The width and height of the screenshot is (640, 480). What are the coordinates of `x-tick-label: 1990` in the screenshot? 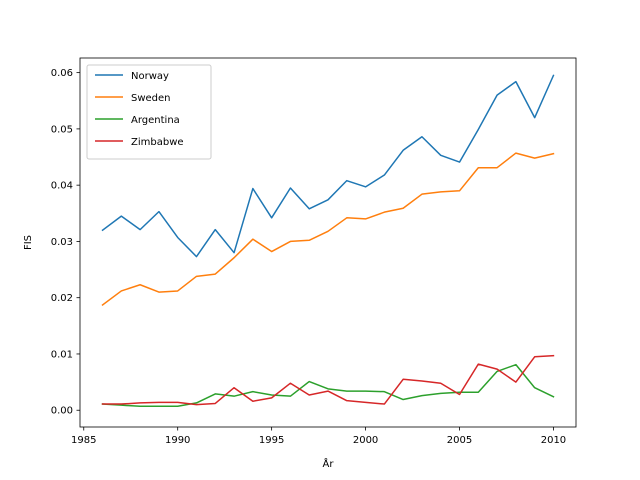 It's located at (177, 440).